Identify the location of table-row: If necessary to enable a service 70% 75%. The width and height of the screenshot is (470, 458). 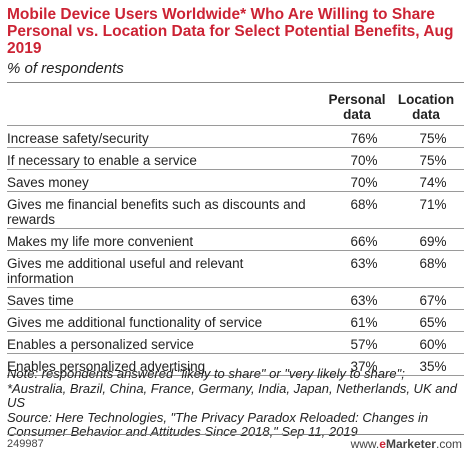
(235, 158).